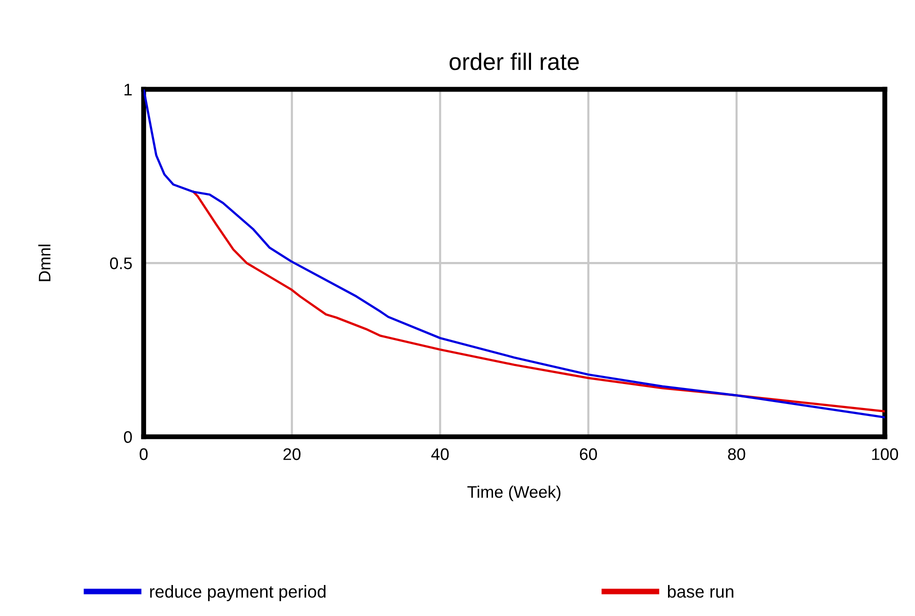 This screenshot has height=616, width=915. What do you see at coordinates (588, 454) in the screenshot?
I see `x-tick-label: 60` at bounding box center [588, 454].